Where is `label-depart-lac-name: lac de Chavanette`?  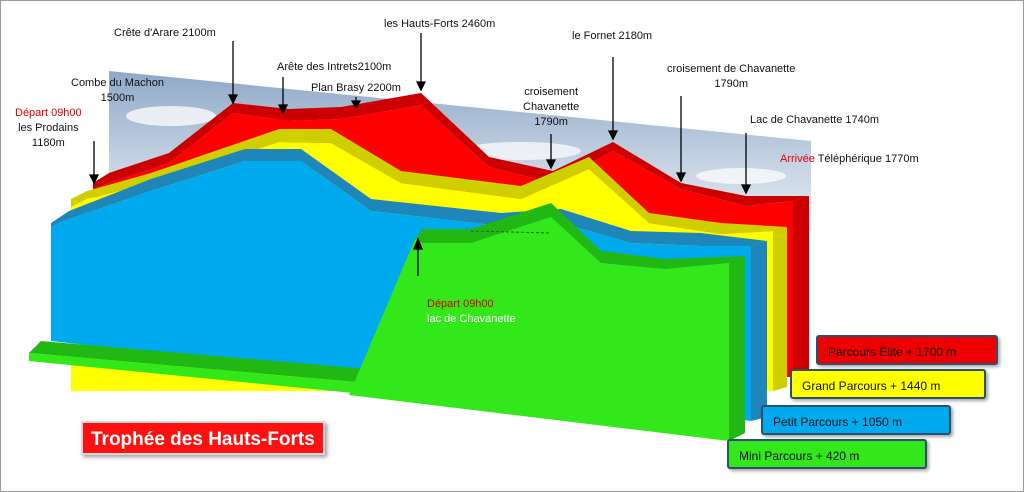 label-depart-lac-name: lac de Chavanette is located at coordinates (471, 319).